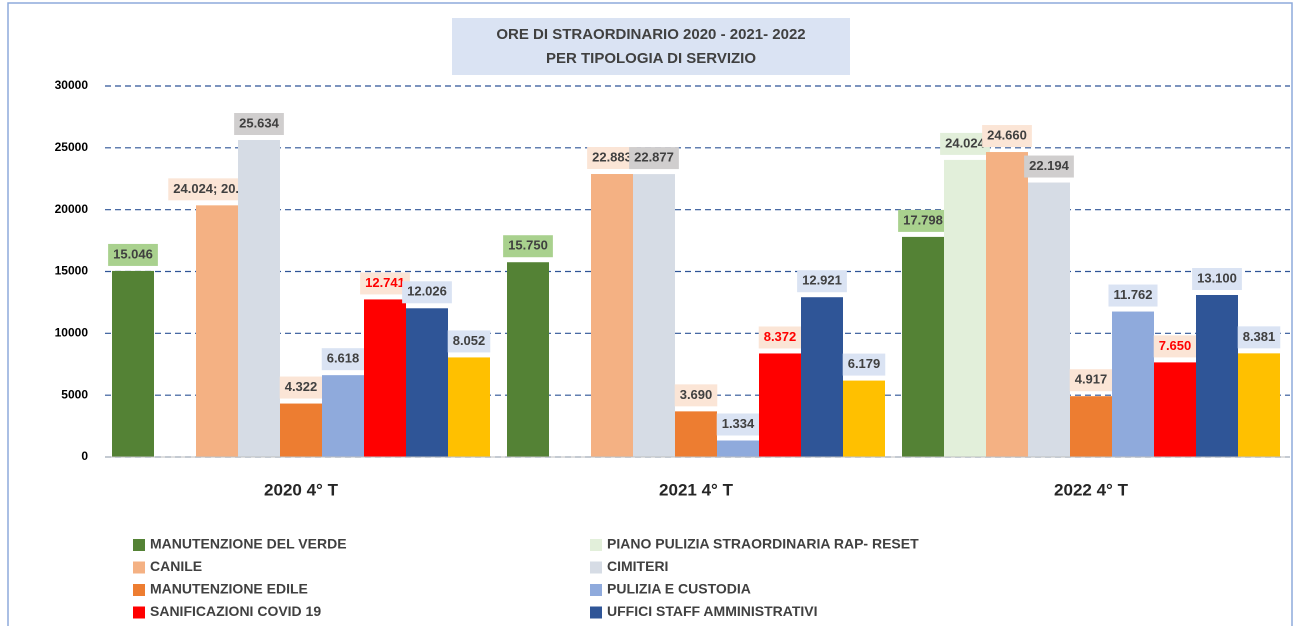  What do you see at coordinates (176, 566) in the screenshot?
I see `legend-label: CANILE` at bounding box center [176, 566].